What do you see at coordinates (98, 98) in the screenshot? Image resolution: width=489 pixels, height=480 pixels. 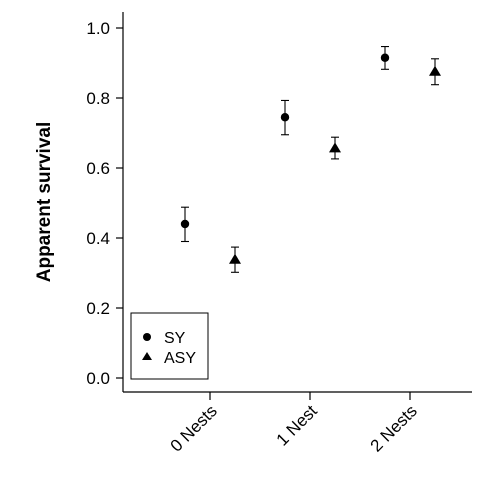 I see `y-tick-label: 0.8` at bounding box center [98, 98].